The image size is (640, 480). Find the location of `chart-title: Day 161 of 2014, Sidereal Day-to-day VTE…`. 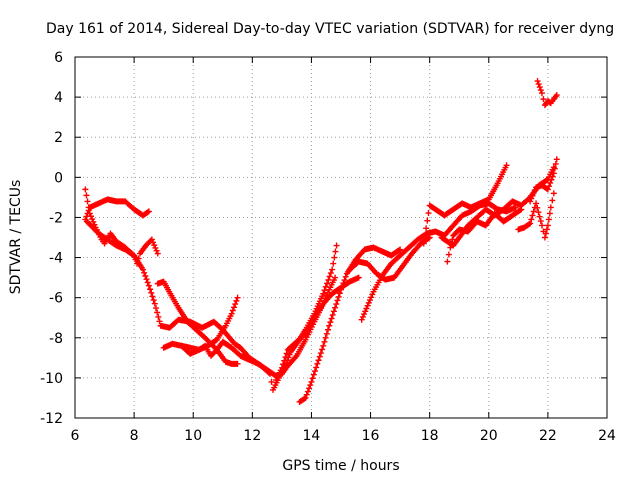

chart-title: Day 161 of 2014, Sidereal Day-to-day VTE… is located at coordinates (330, 29).